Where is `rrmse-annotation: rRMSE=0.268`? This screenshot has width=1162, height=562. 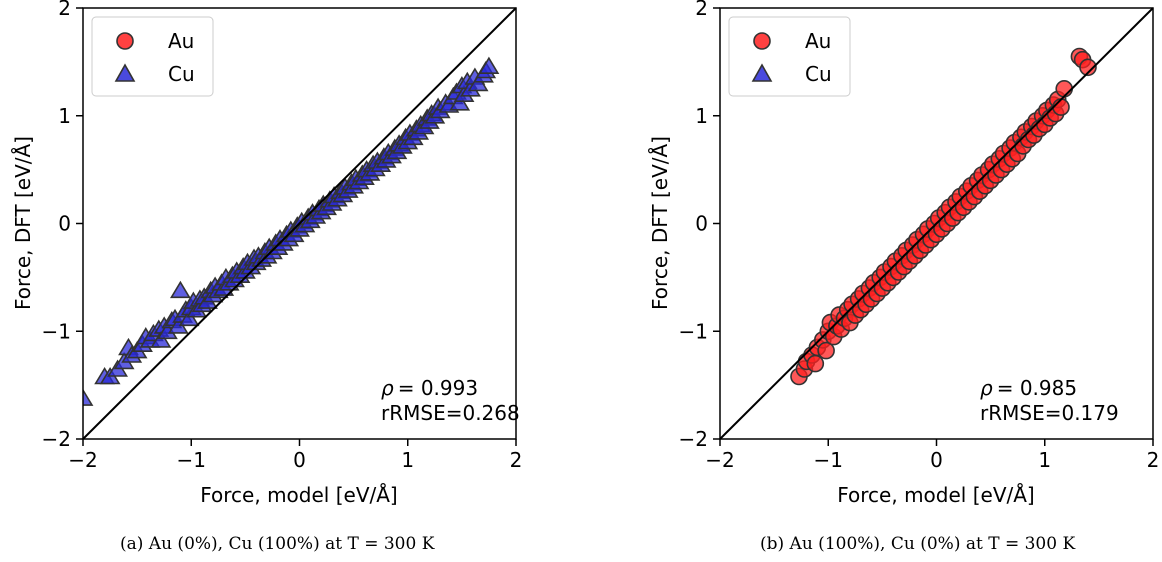
rrmse-annotation: rRMSE=0.268 is located at coordinates (450, 413).